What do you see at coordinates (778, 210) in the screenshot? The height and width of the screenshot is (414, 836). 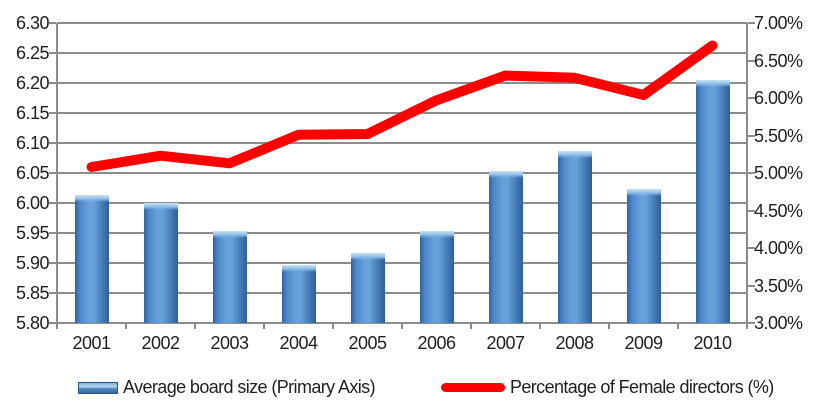 I see `y-axis-tick-label-right: 4.50%` at bounding box center [778, 210].